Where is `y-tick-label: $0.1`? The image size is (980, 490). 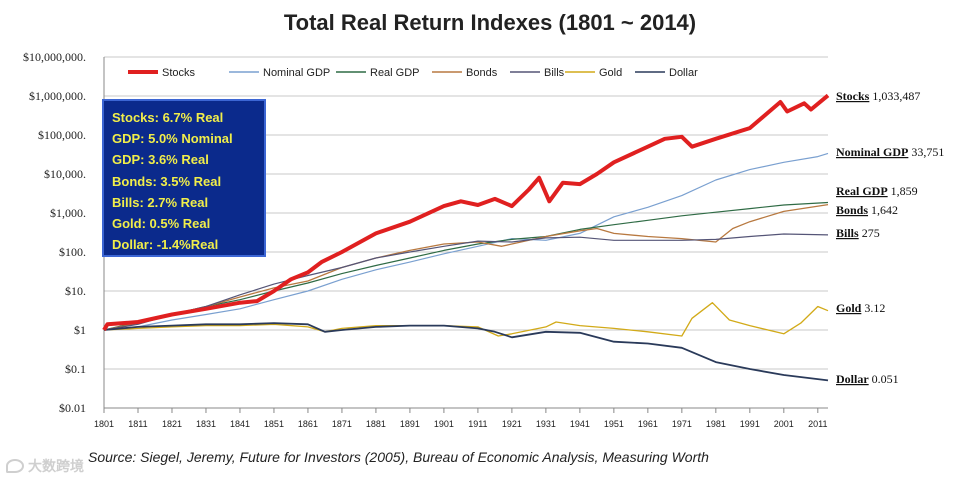 y-tick-label: $0.1 is located at coordinates (75, 369).